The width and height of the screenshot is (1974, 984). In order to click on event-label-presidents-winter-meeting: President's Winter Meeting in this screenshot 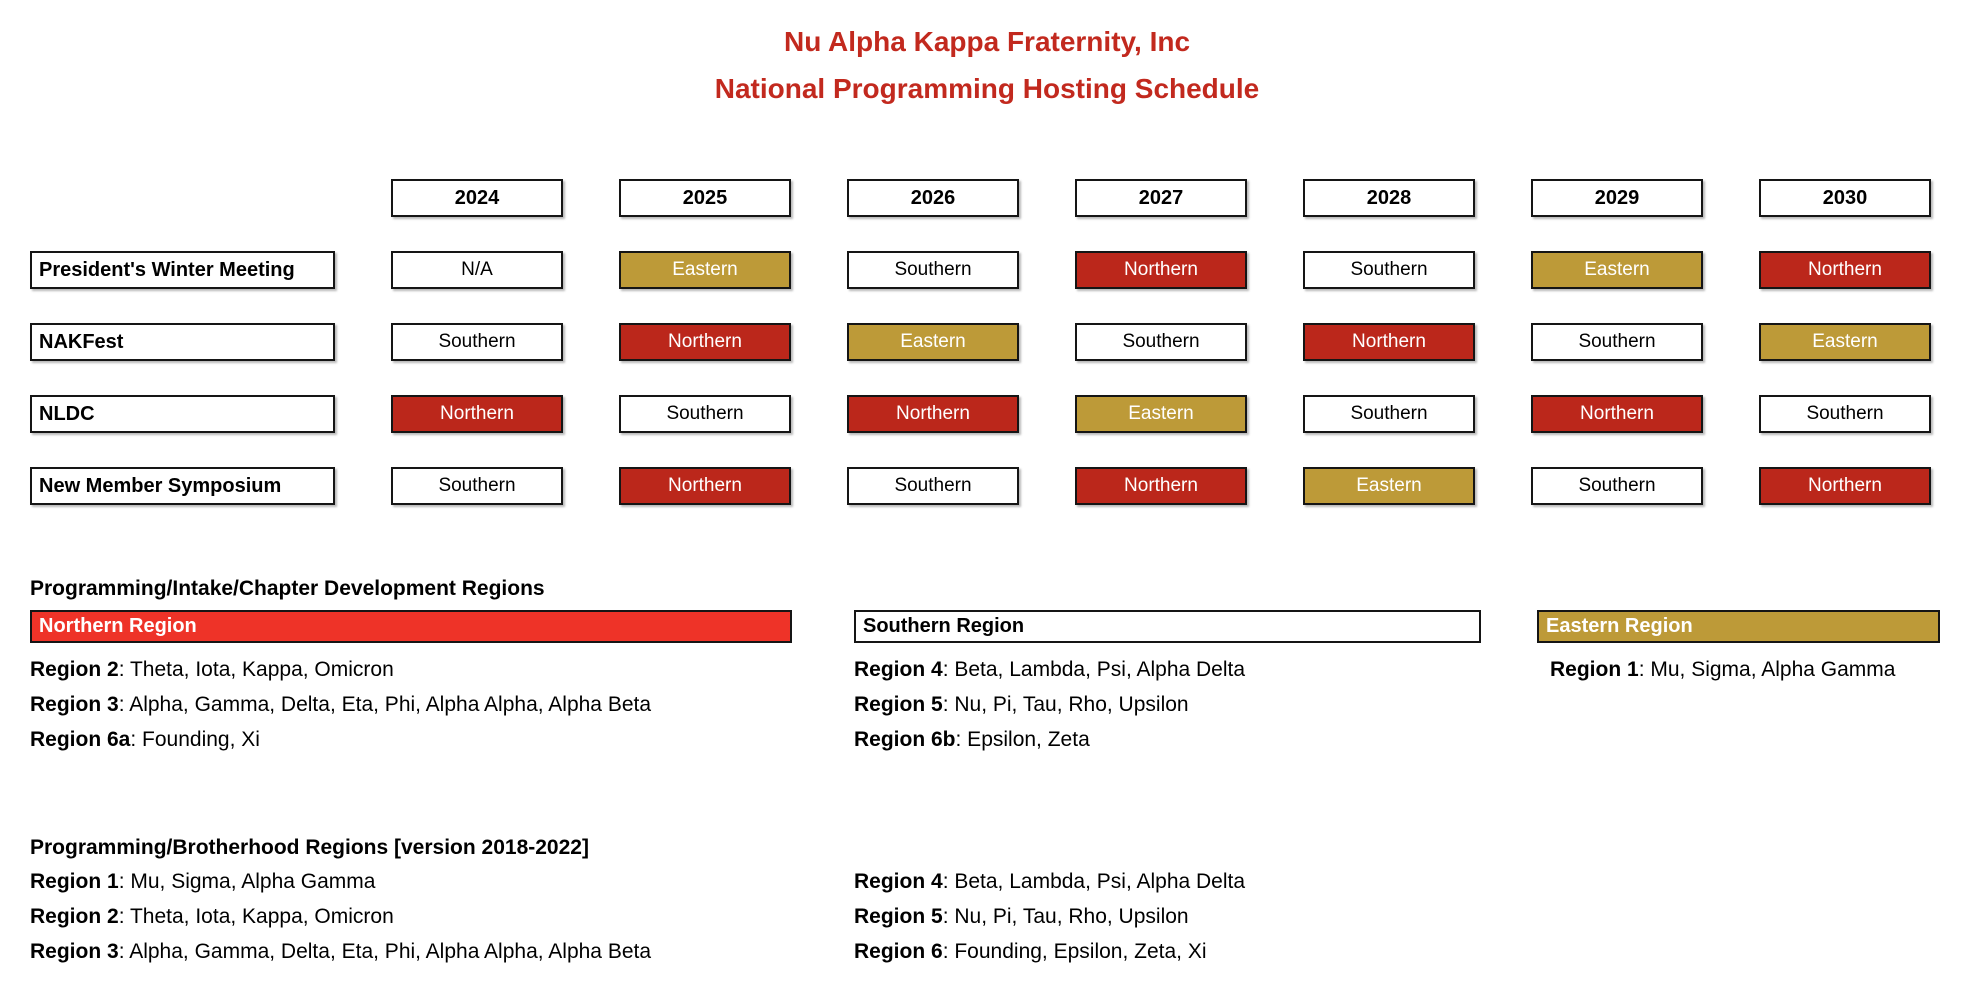, I will do `click(182, 270)`.